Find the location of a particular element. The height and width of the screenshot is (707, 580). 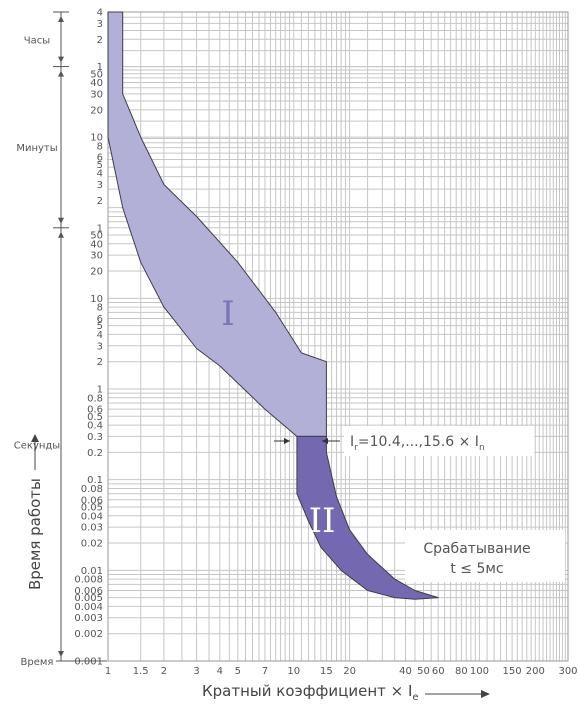

y-tick-label: 0.03 is located at coordinates (92, 528).